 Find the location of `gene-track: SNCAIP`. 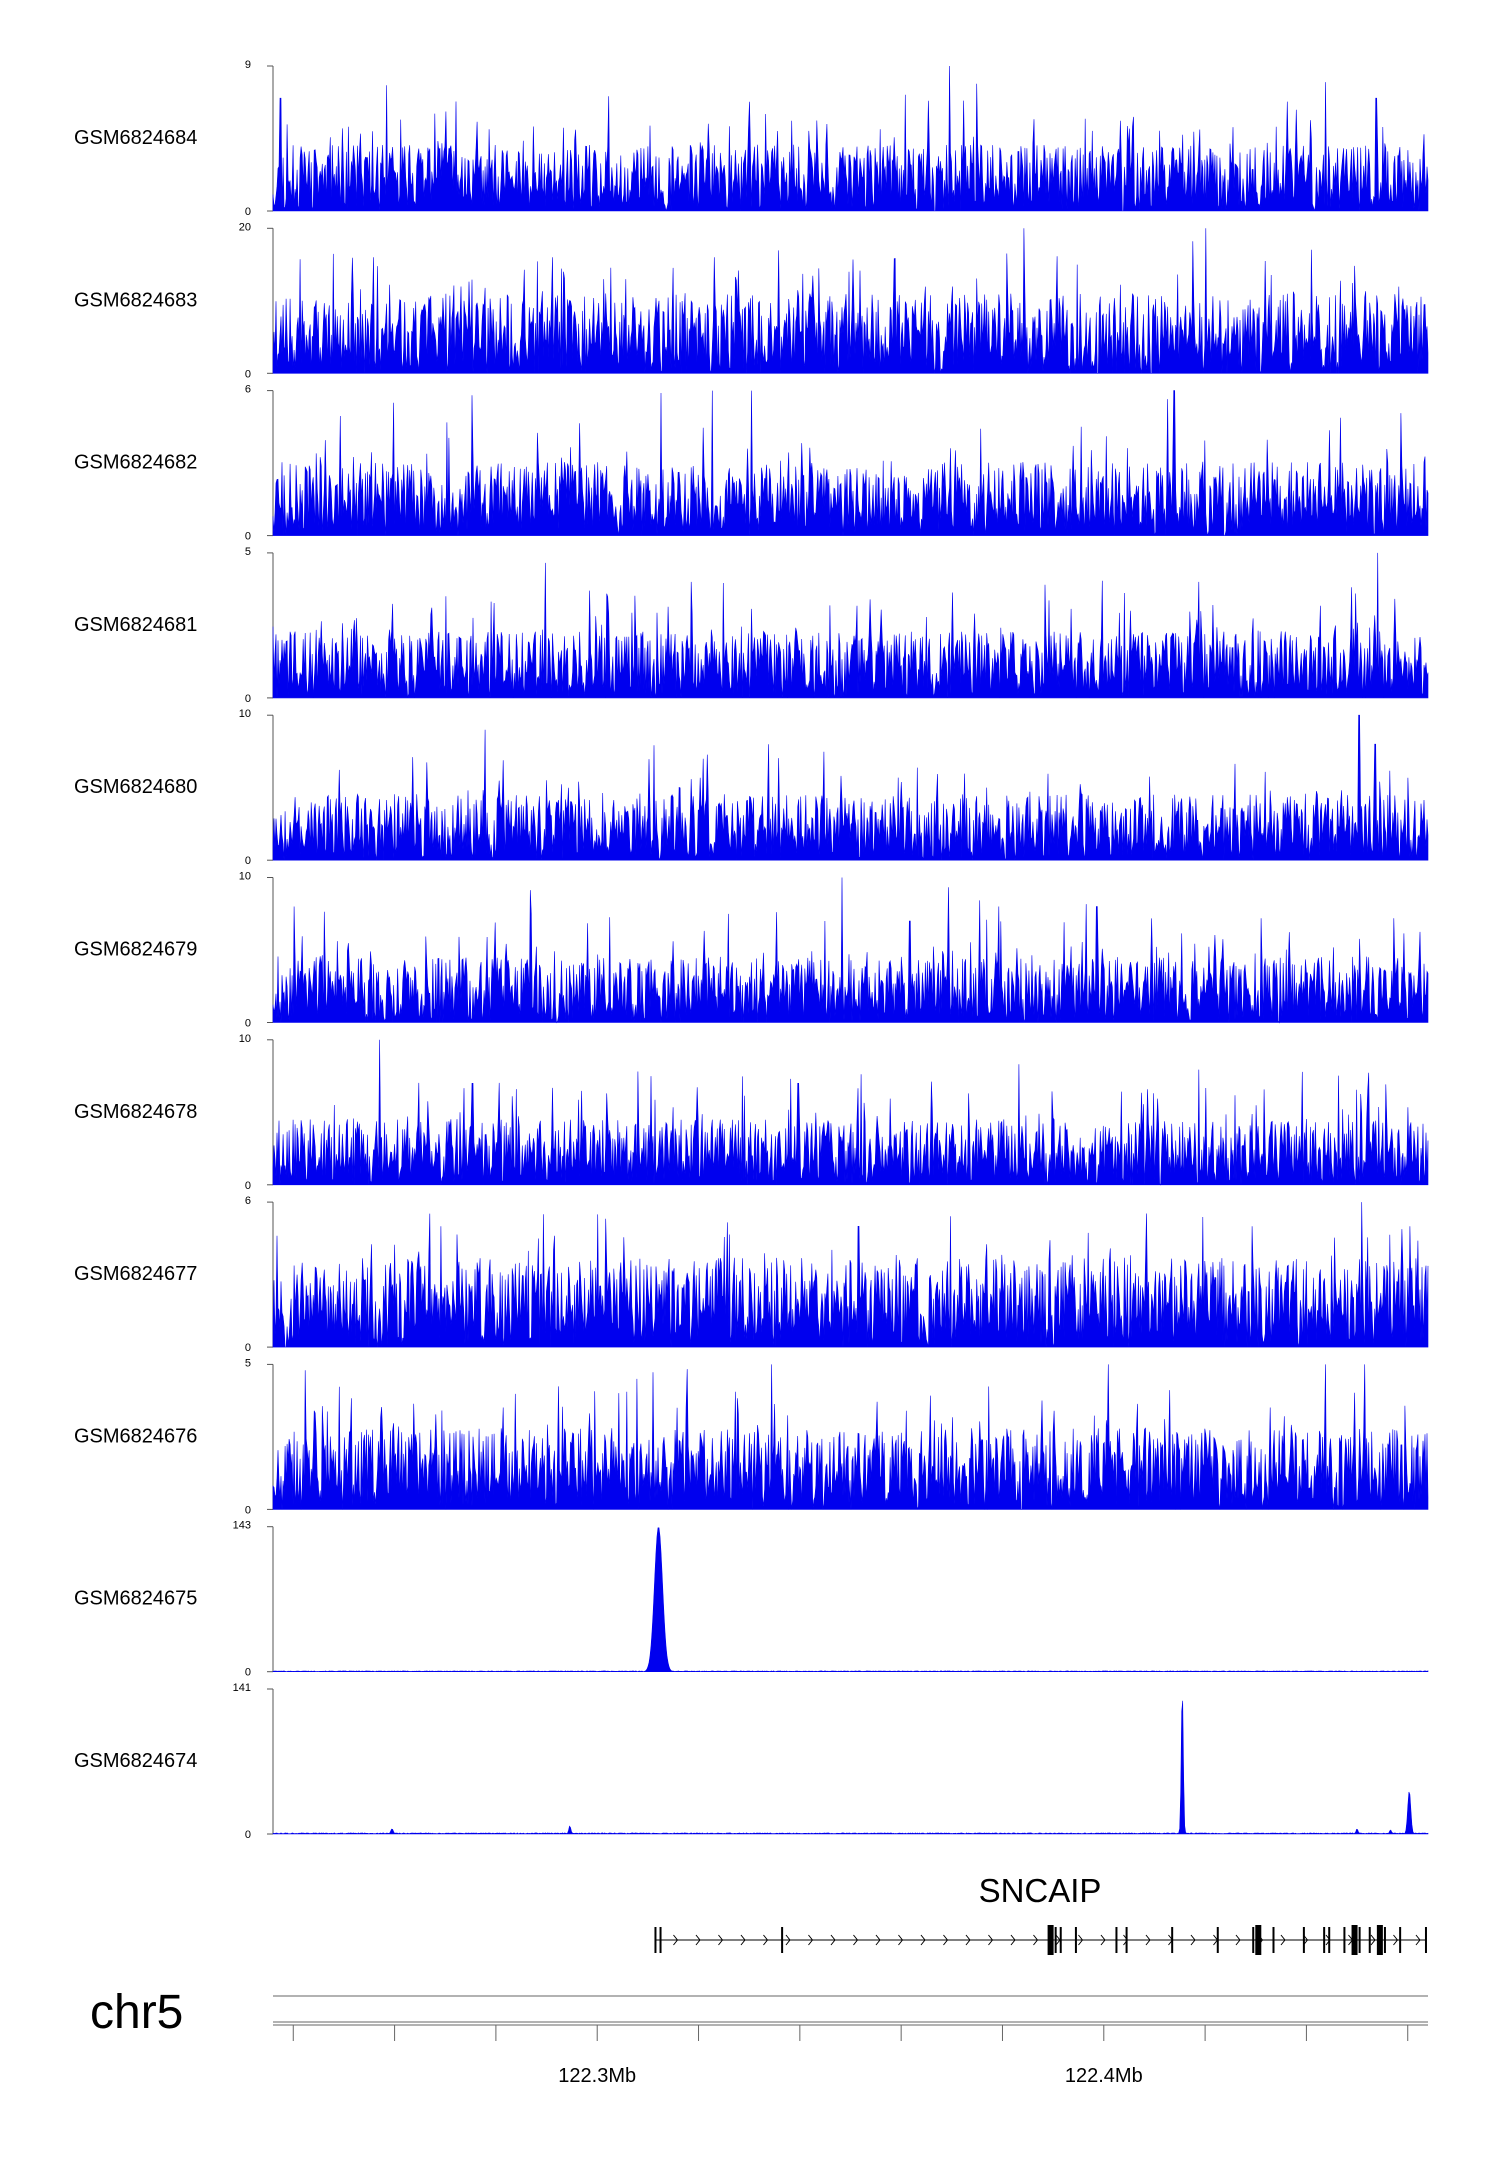

gene-track: SNCAIP is located at coordinates (1040, 1913).